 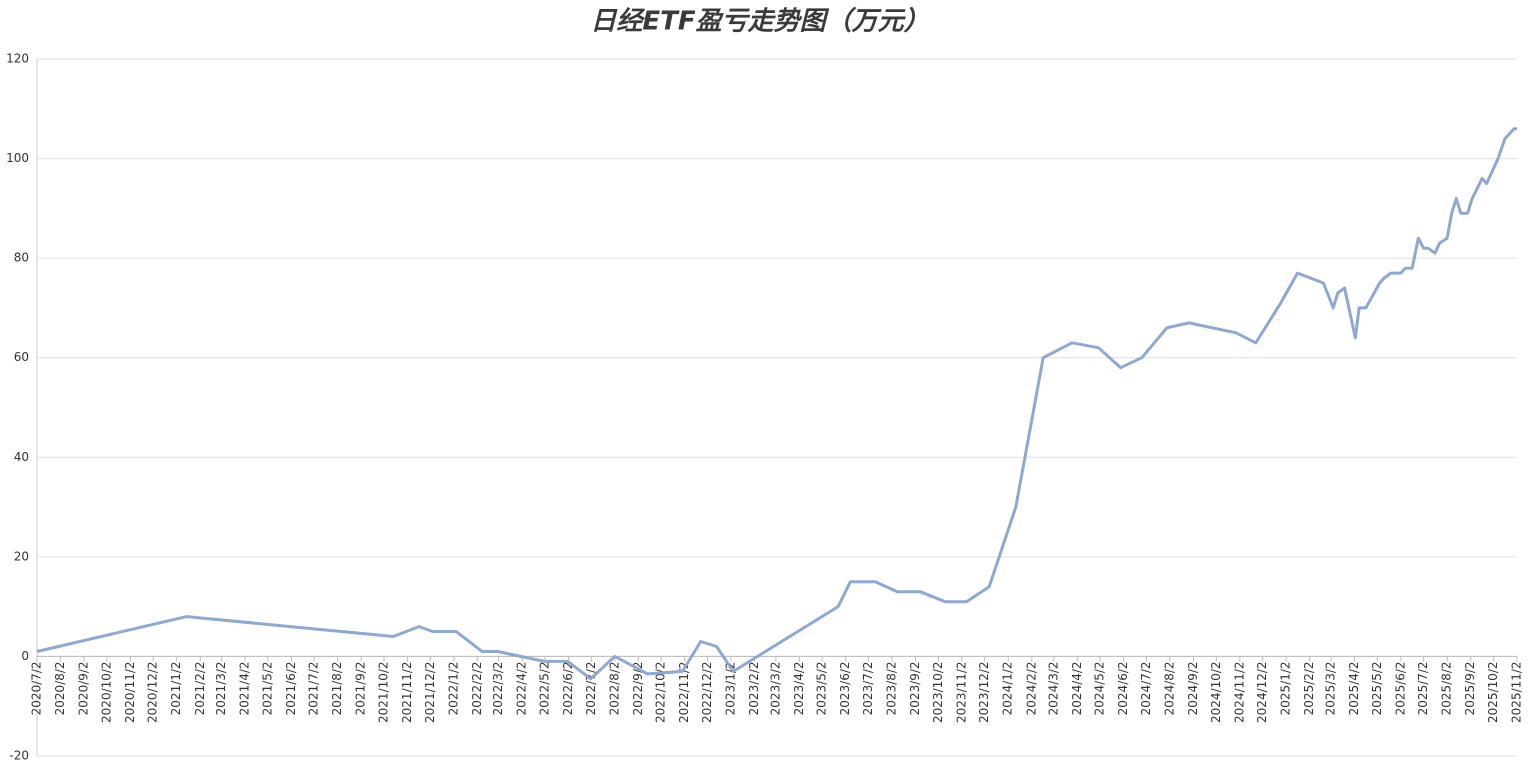 I want to click on y-tick-label: 20, so click(x=21, y=556).